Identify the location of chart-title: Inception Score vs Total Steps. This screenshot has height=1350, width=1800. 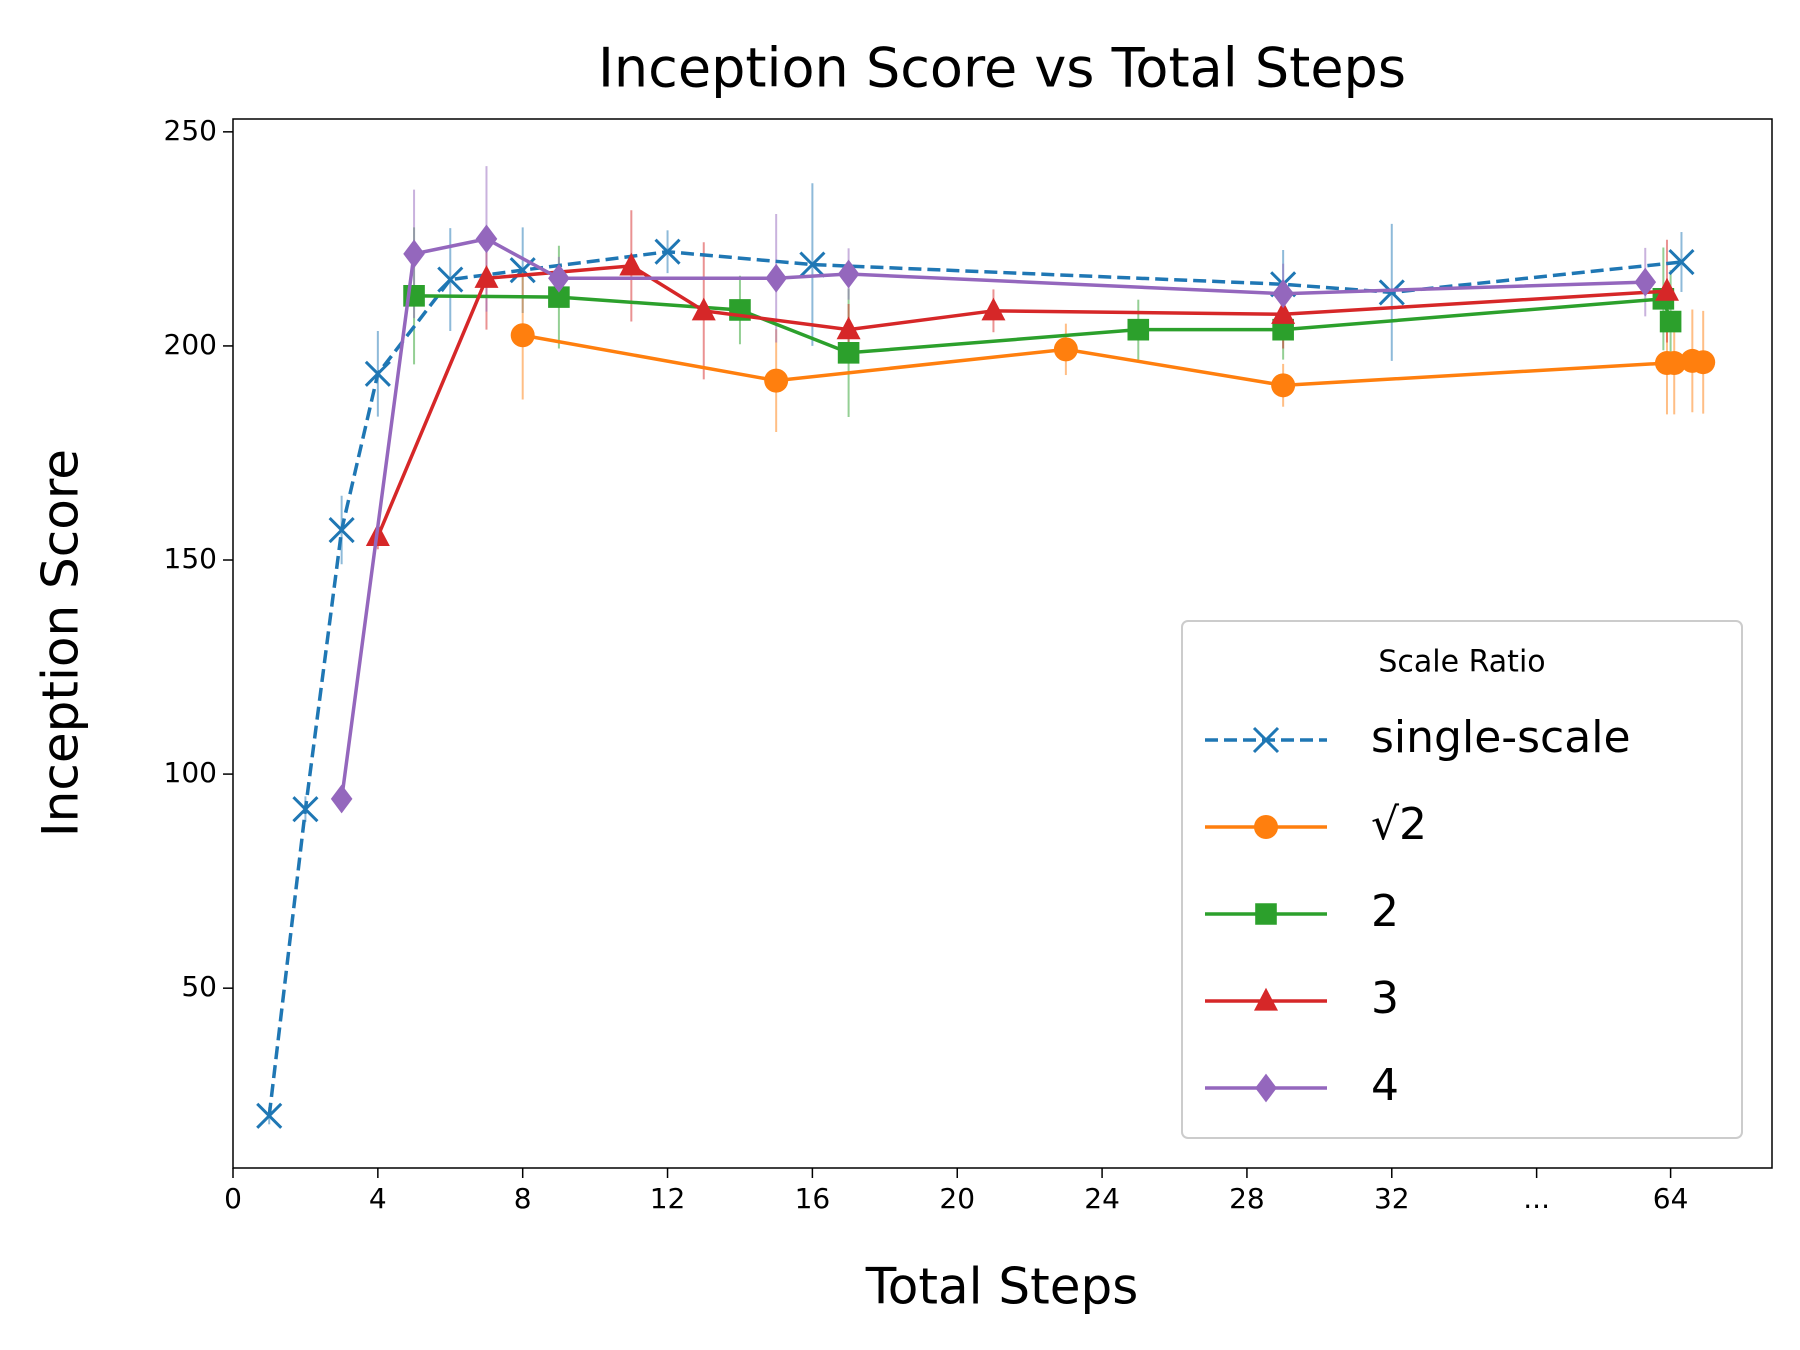
(1002, 68).